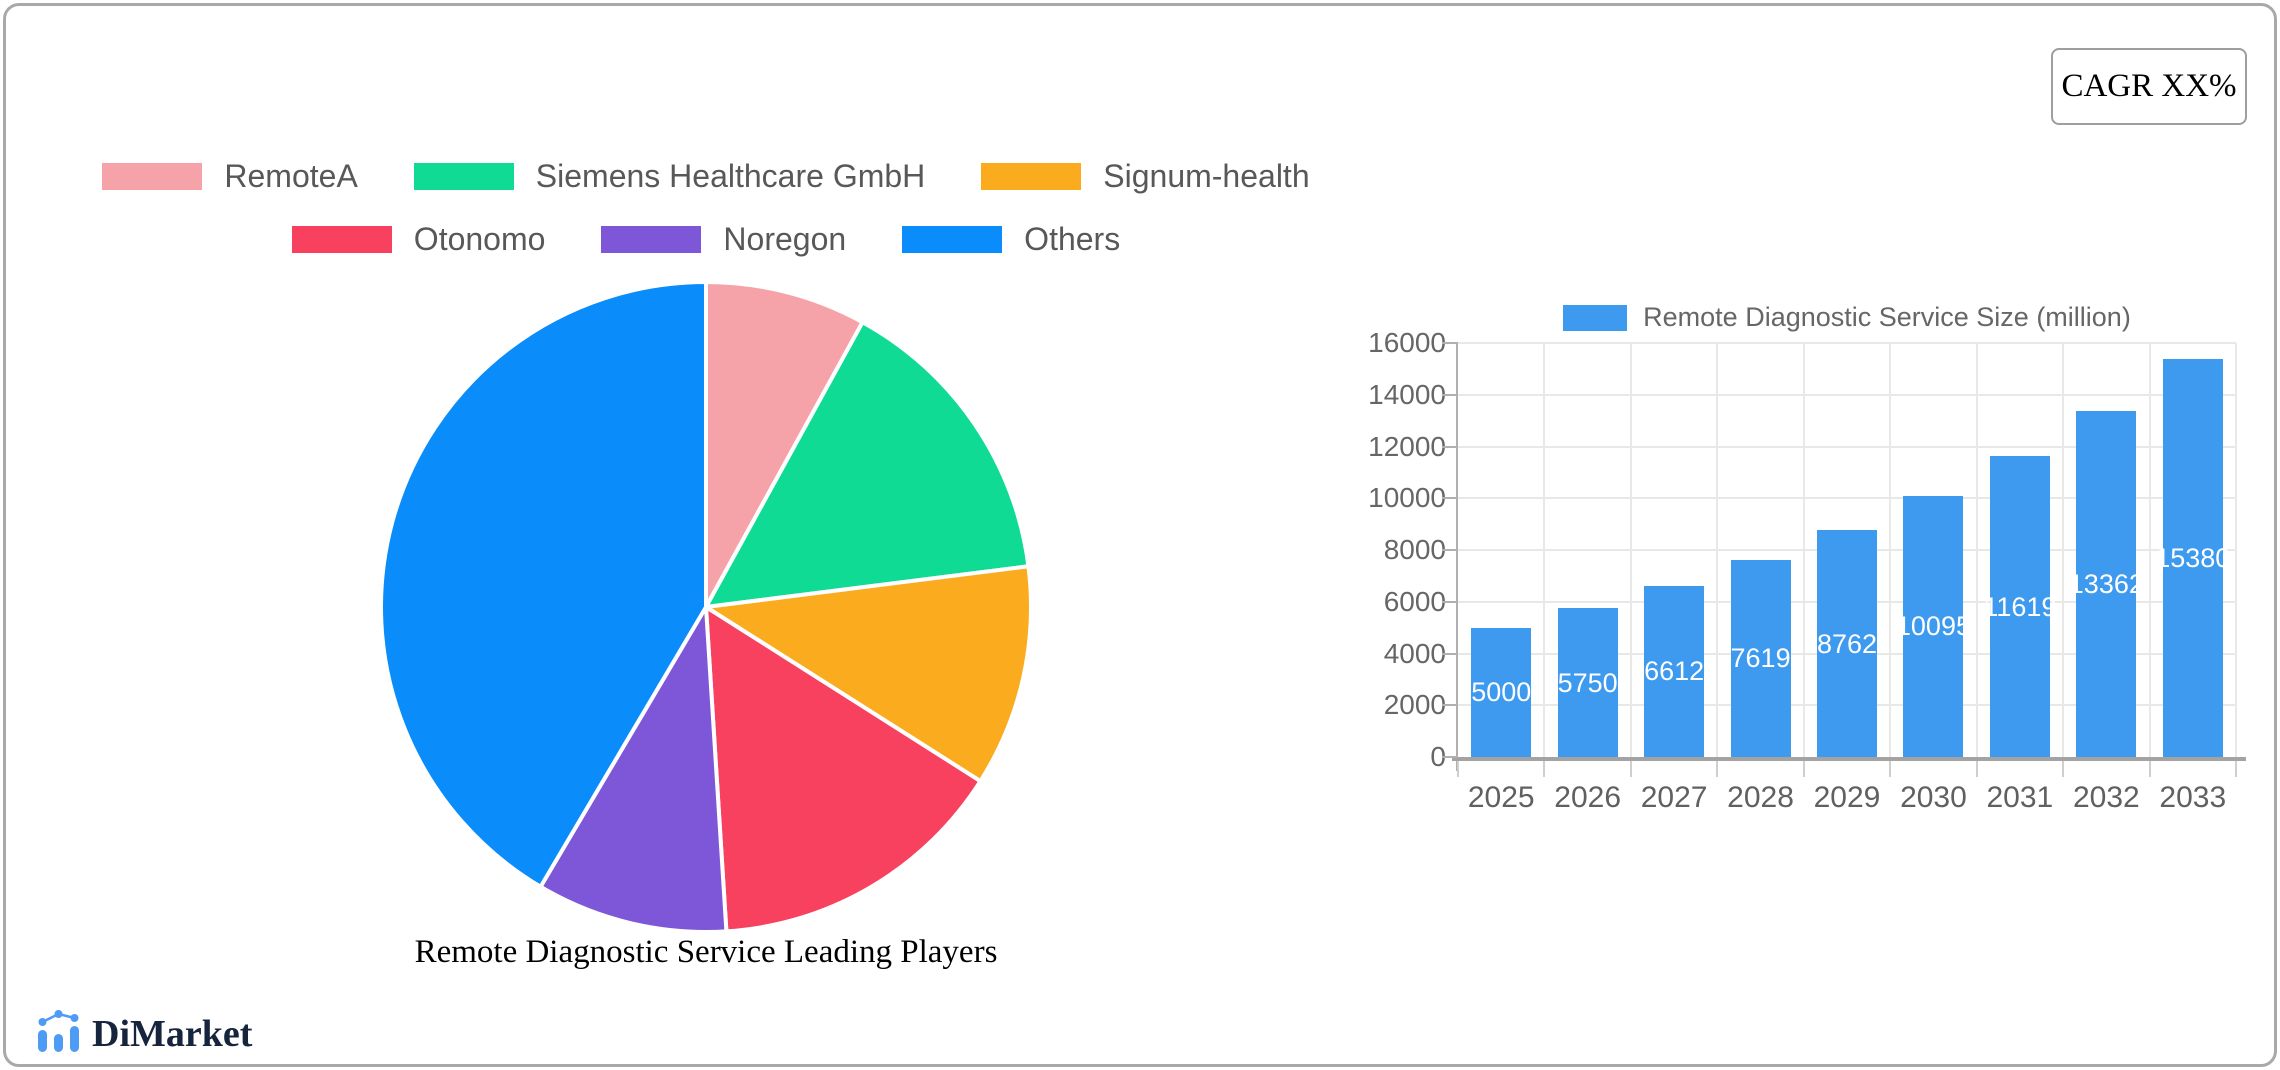 The height and width of the screenshot is (1070, 2280). I want to click on x-axis-tick-label: 2029, so click(1847, 797).